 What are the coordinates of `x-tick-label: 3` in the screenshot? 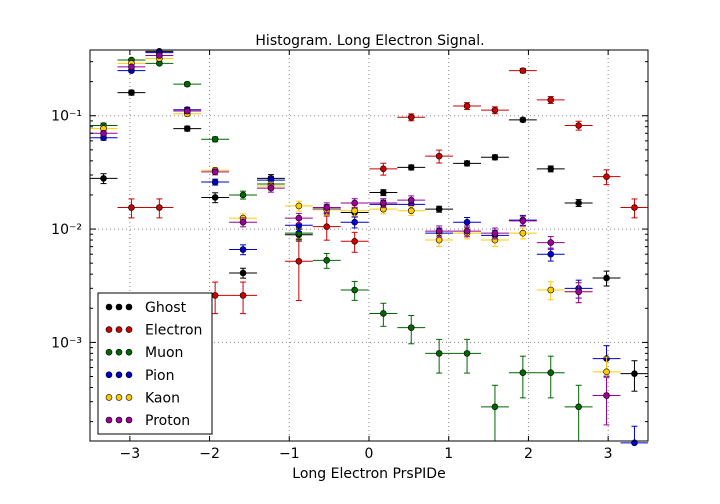 It's located at (608, 454).